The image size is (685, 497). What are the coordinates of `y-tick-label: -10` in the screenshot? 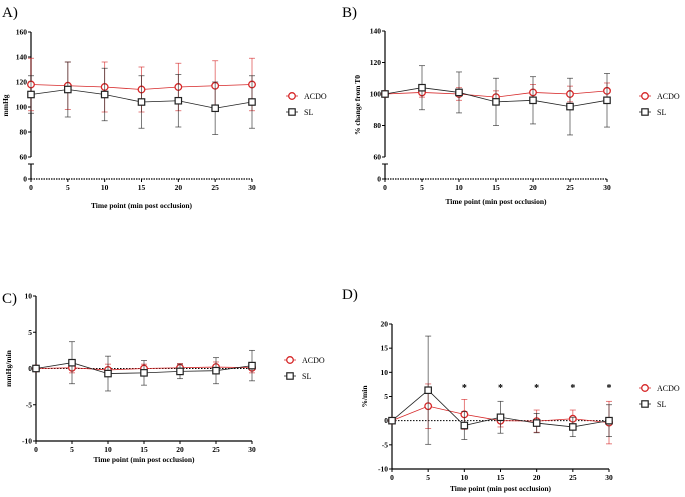 It's located at (383, 469).